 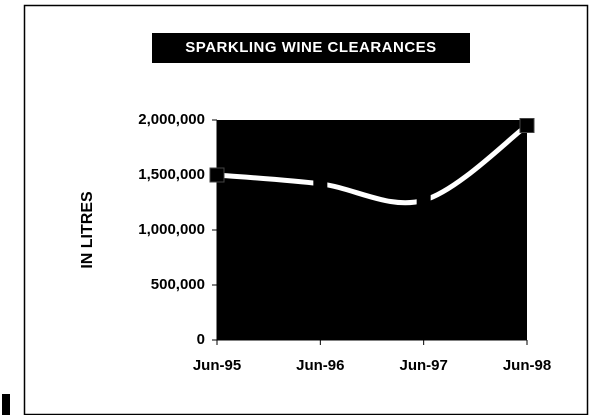 I want to click on y-axis-title: IN LITRES, so click(x=87, y=230).